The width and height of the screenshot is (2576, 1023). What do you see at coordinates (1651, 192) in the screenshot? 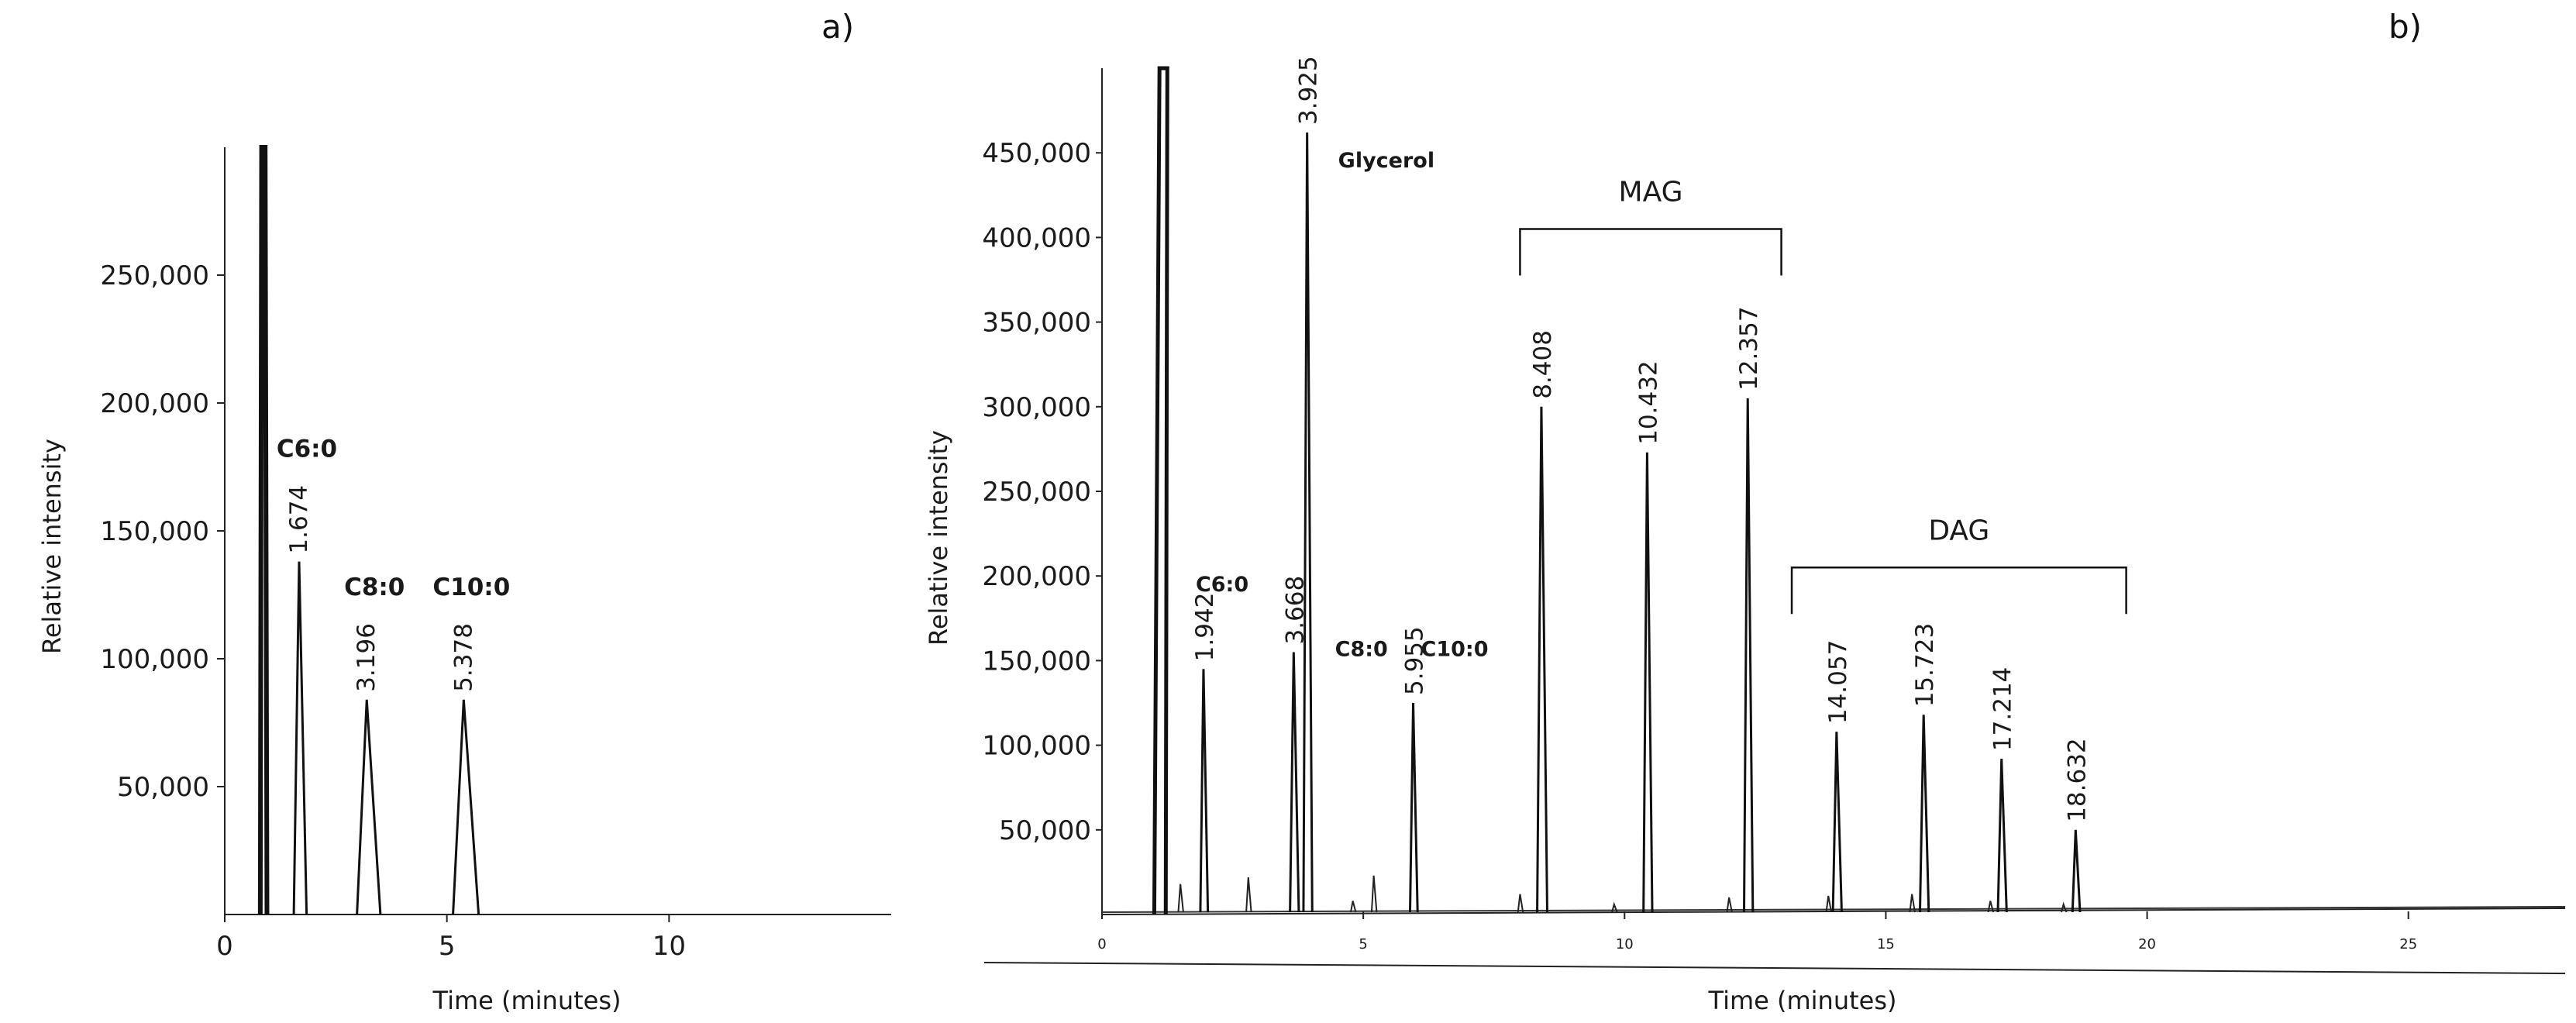
I see `group-label: MAG` at bounding box center [1651, 192].